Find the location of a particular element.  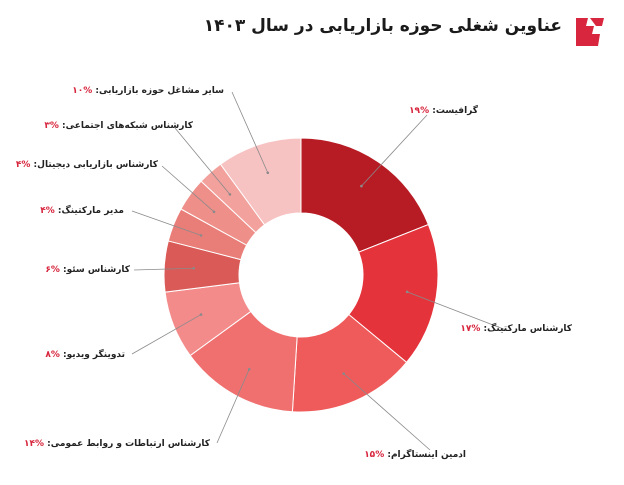

slice-label: کارشناس مارکتینگ: %۱۷ is located at coordinates (516, 328).